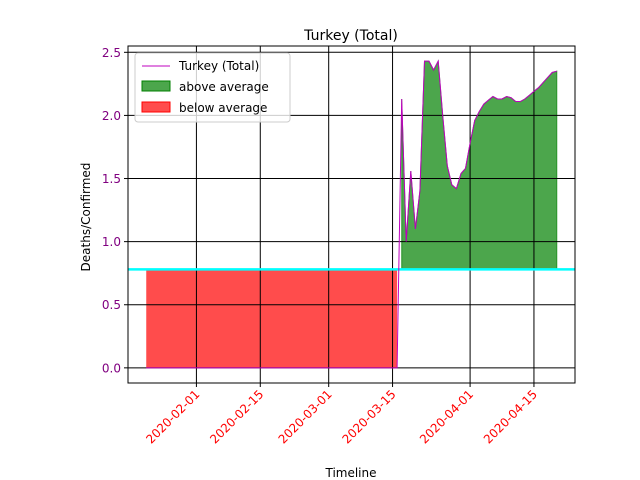 The height and width of the screenshot is (480, 640). I want to click on y-tick-label: 0.0, so click(111, 368).